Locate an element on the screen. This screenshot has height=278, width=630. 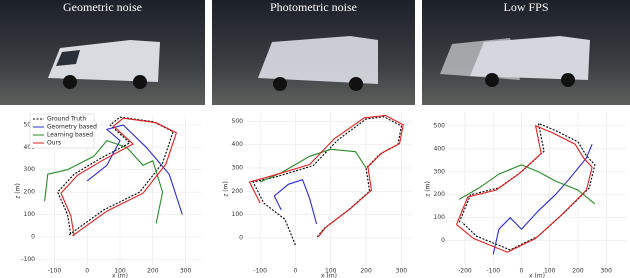
legend-label: Learning based is located at coordinates (70, 135).